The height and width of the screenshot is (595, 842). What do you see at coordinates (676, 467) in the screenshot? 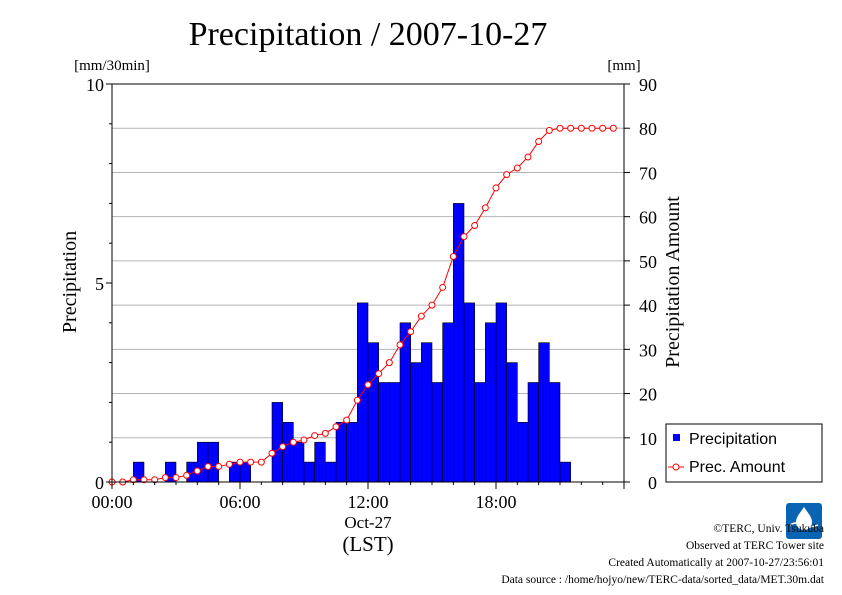
I see `legend-marker` at bounding box center [676, 467].